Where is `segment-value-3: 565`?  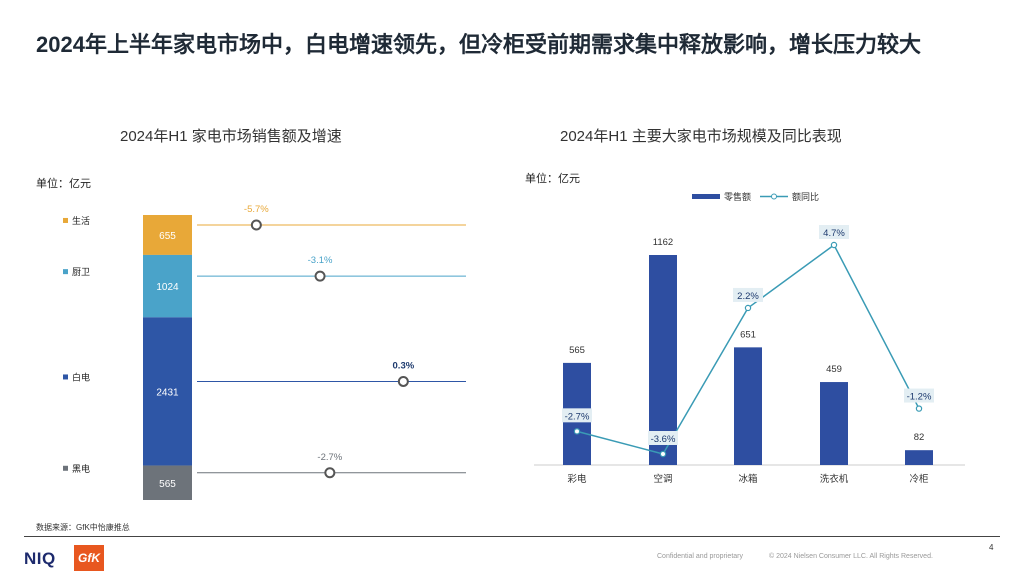
segment-value-3: 565 is located at coordinates (167, 484).